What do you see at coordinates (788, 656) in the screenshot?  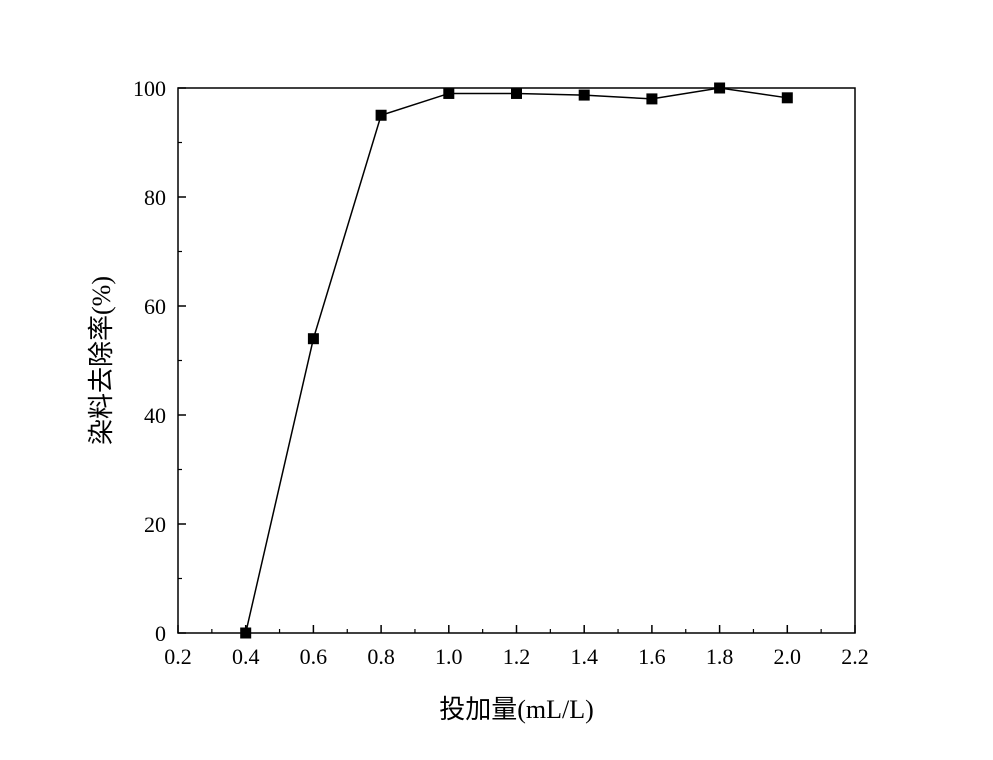 I see `x-tick-label: 2.0` at bounding box center [788, 656].